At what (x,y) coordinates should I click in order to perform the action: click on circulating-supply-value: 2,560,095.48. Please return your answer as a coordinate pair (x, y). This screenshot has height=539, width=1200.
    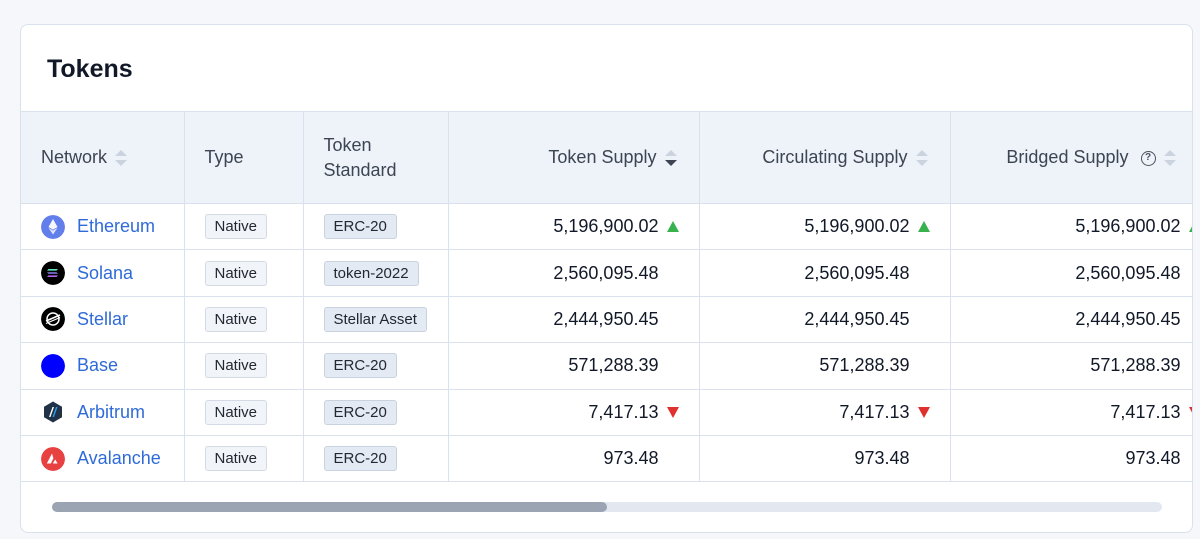
    Looking at the image, I should click on (857, 272).